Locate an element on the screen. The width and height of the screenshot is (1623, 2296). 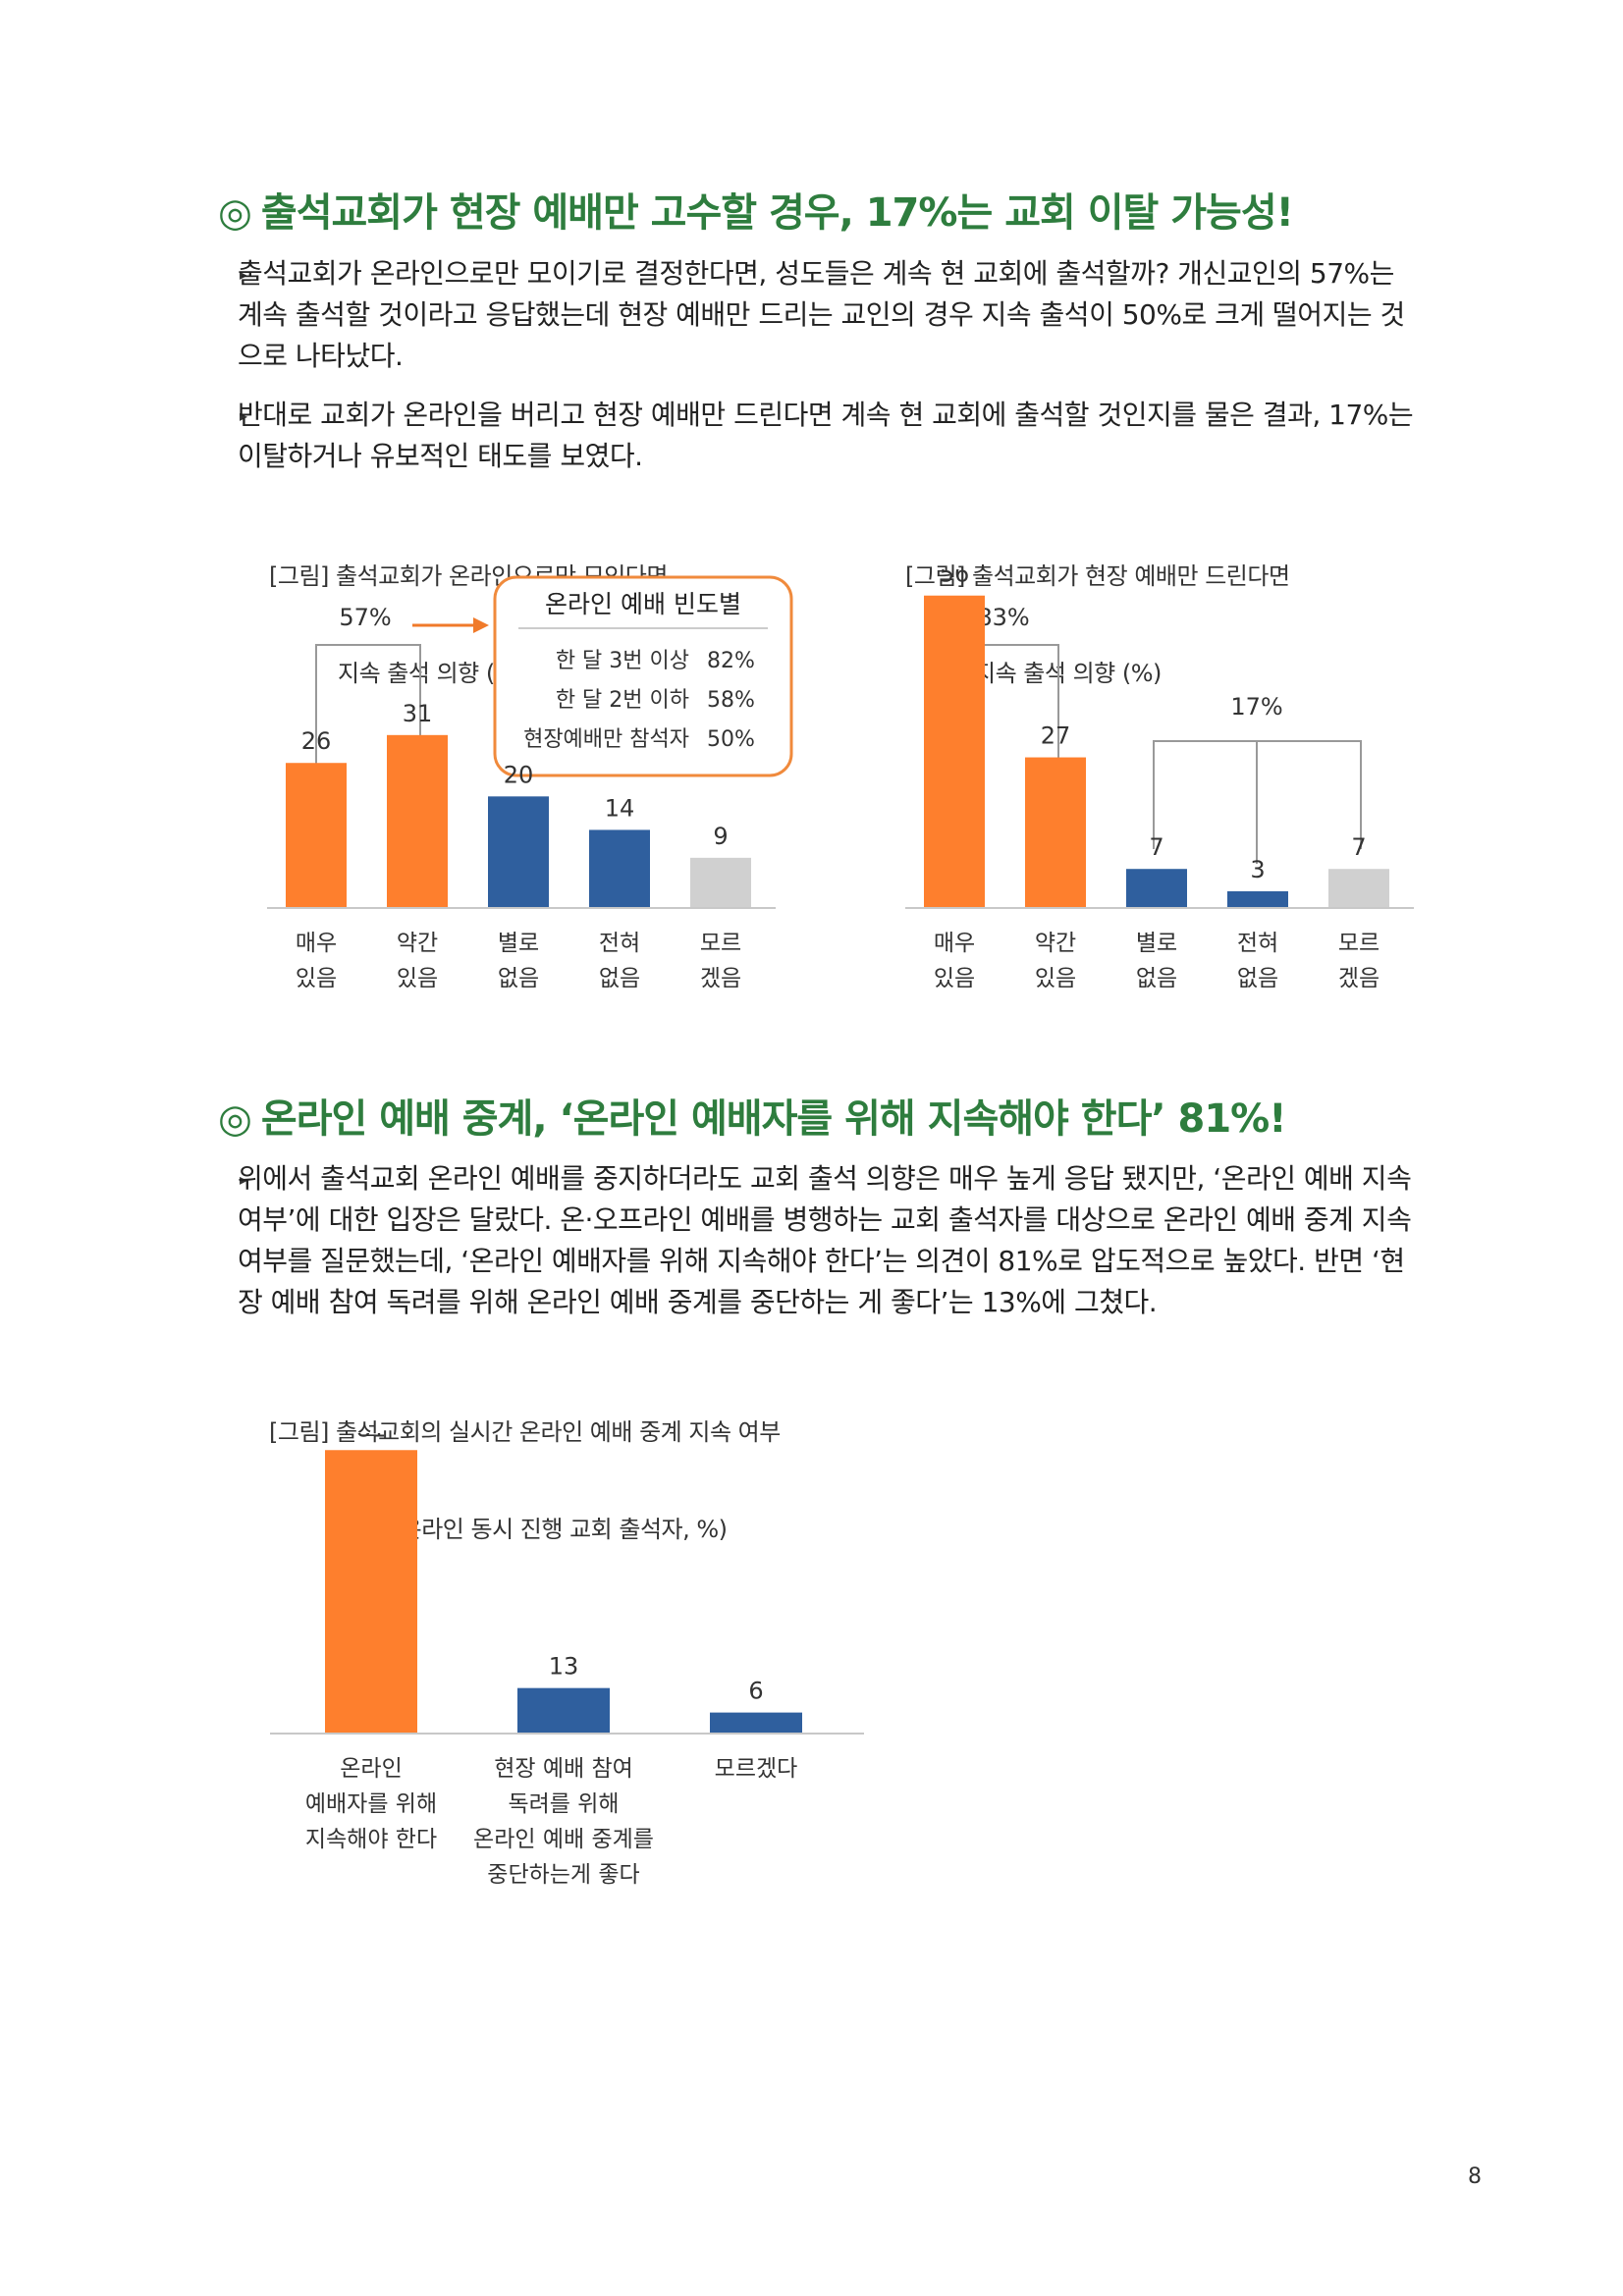
paragraph-line: 으로 나타났다. is located at coordinates (321, 356).